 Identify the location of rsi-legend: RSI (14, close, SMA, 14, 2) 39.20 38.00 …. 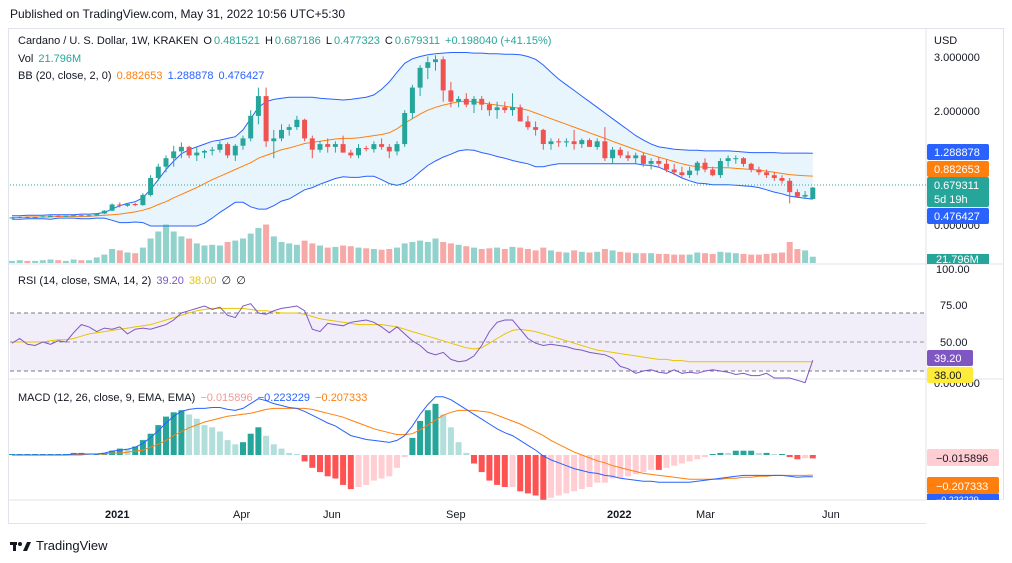
(133, 280).